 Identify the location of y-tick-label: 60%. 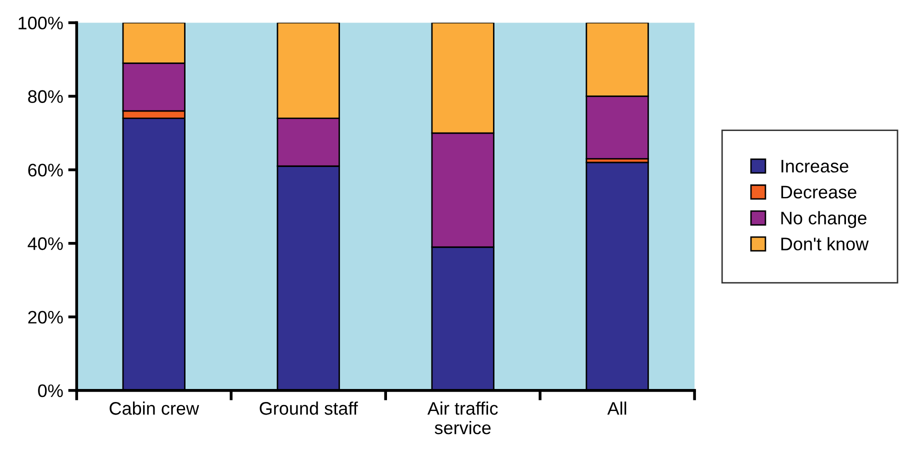
(45, 170).